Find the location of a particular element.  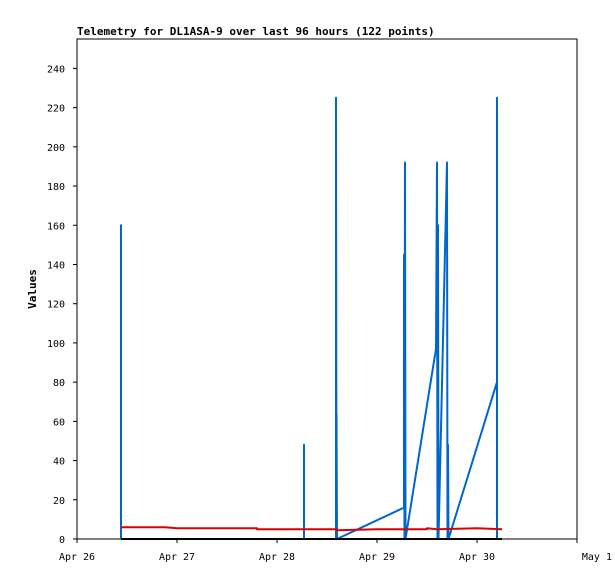

y-tick-label: 140 is located at coordinates (56, 265).